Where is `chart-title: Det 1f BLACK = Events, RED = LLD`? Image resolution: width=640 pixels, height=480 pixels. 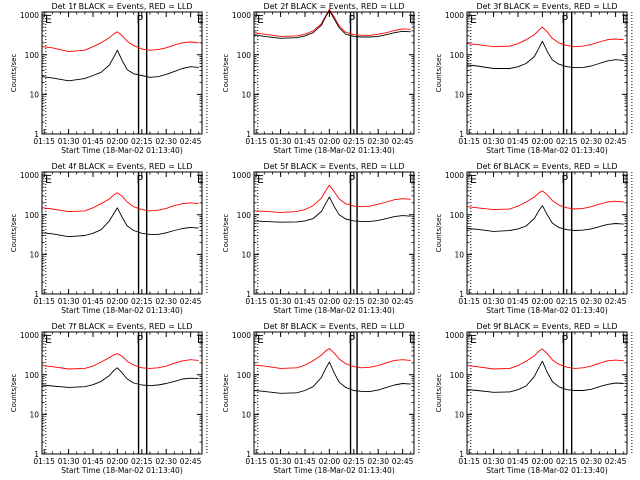
chart-title: Det 1f BLACK = Events, RED = LLD is located at coordinates (121, 6).